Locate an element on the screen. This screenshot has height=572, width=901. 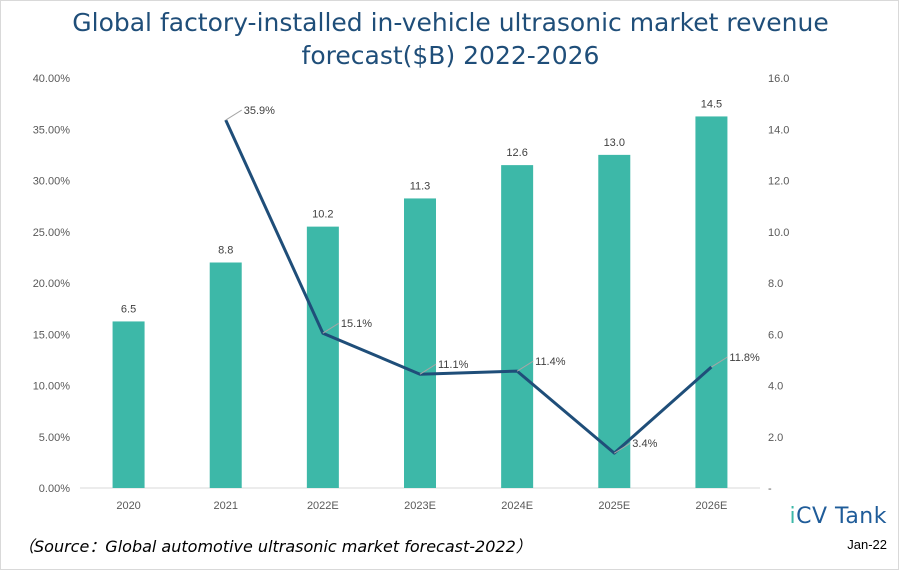
x-tick-label: 2023E is located at coordinates (420, 506).